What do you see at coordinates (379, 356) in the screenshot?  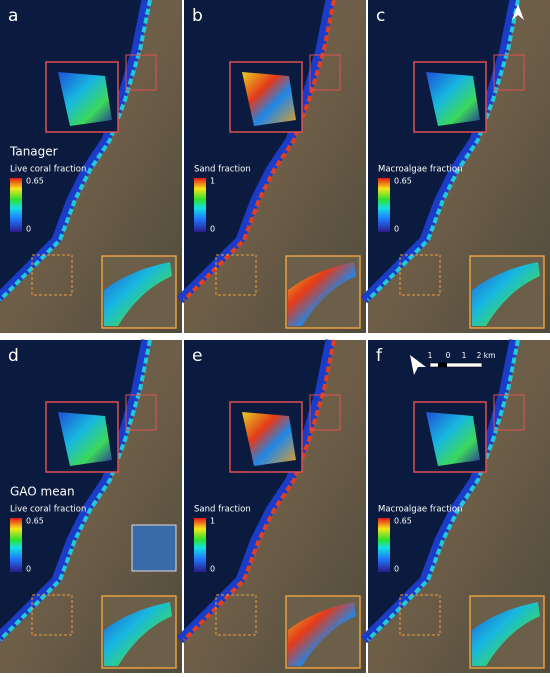 I see `panel-letter: f` at bounding box center [379, 356].